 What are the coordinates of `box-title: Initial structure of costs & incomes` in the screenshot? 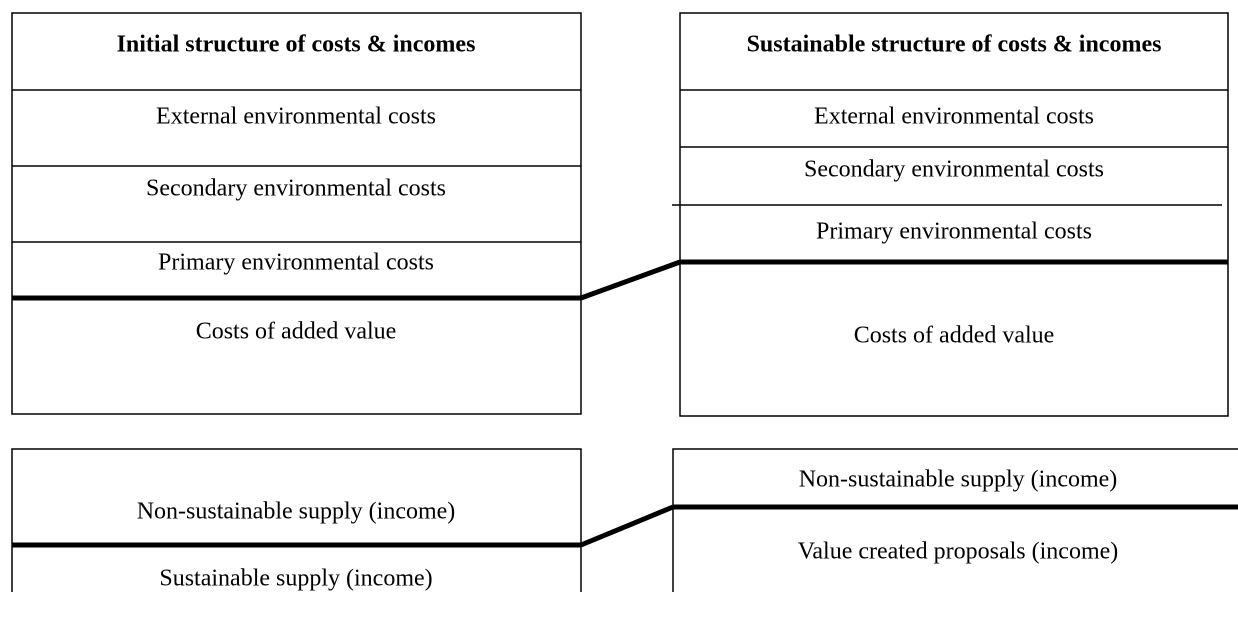 It's located at (296, 45).